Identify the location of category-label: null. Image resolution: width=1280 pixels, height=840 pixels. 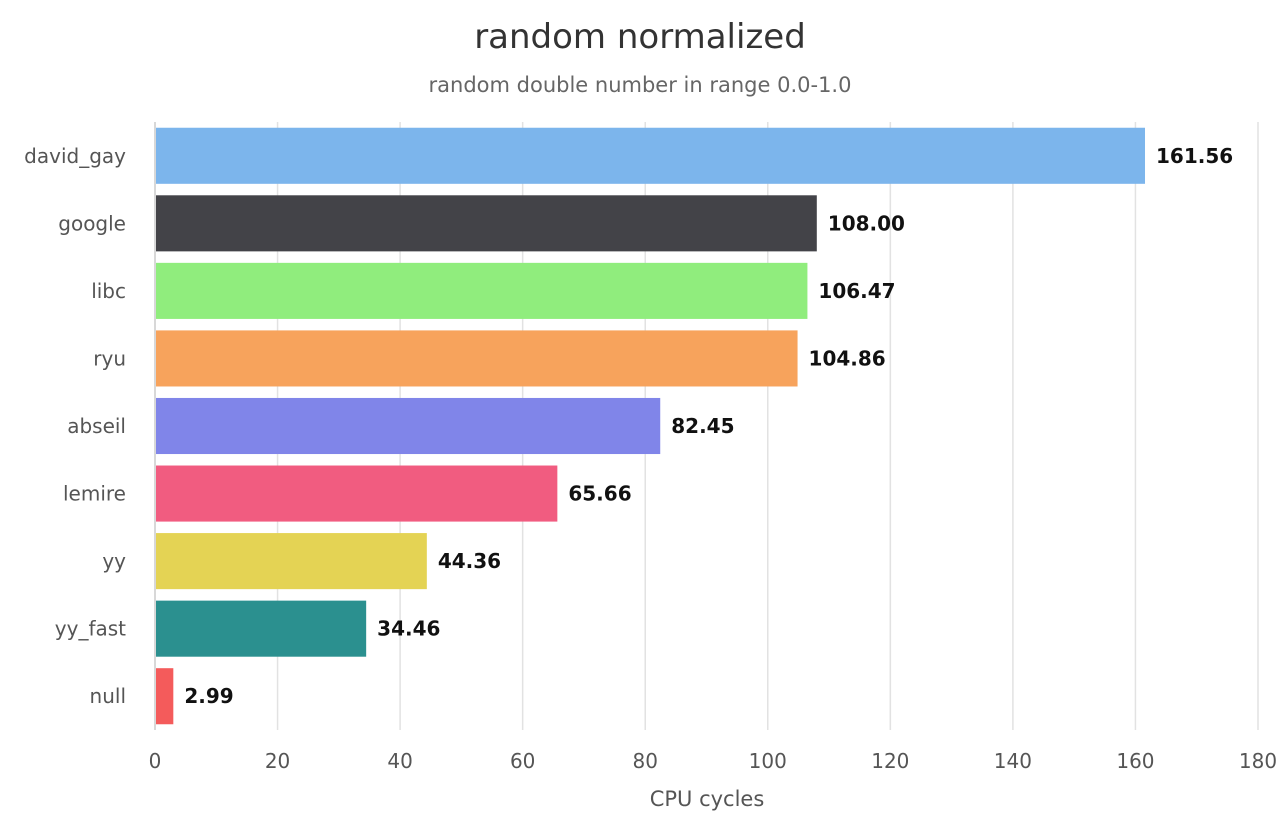
(108, 696).